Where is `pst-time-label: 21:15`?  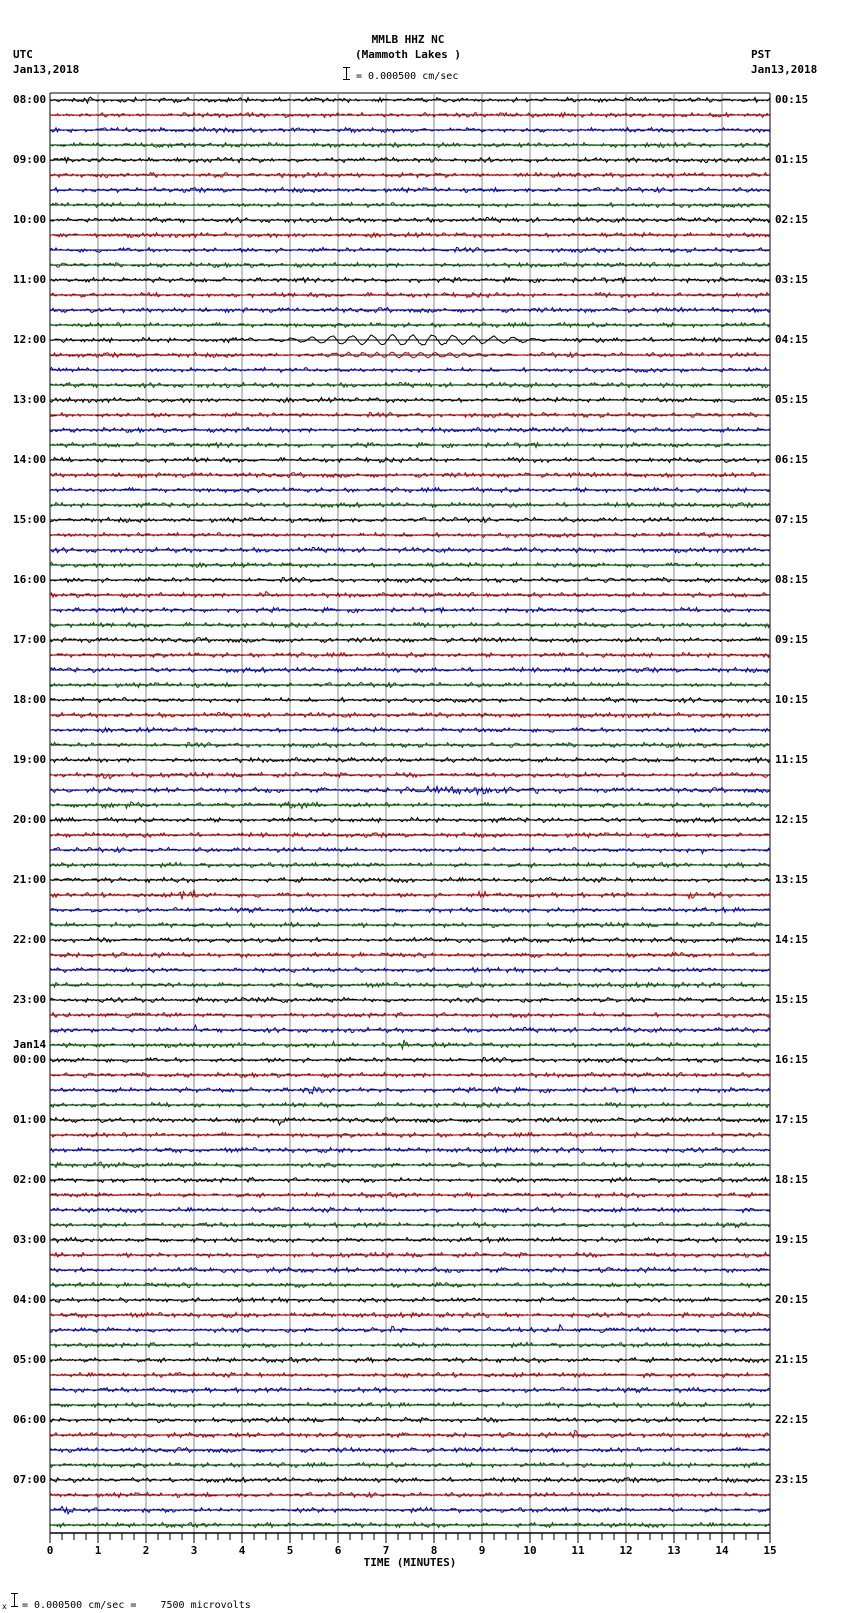 pst-time-label: 21:15 is located at coordinates (792, 1359).